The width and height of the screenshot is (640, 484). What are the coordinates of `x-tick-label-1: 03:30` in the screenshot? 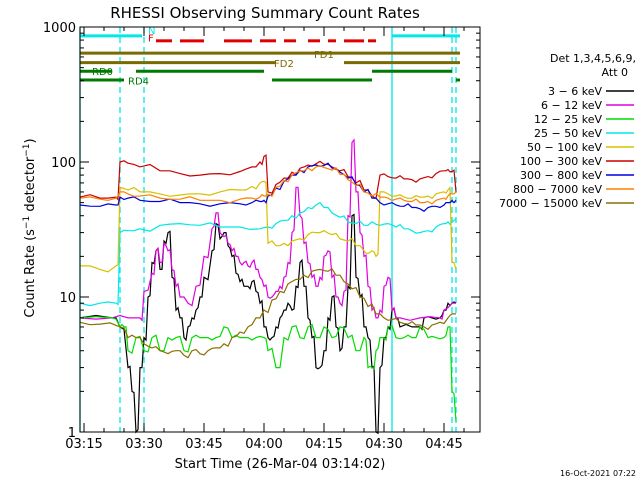 It's located at (143, 444).